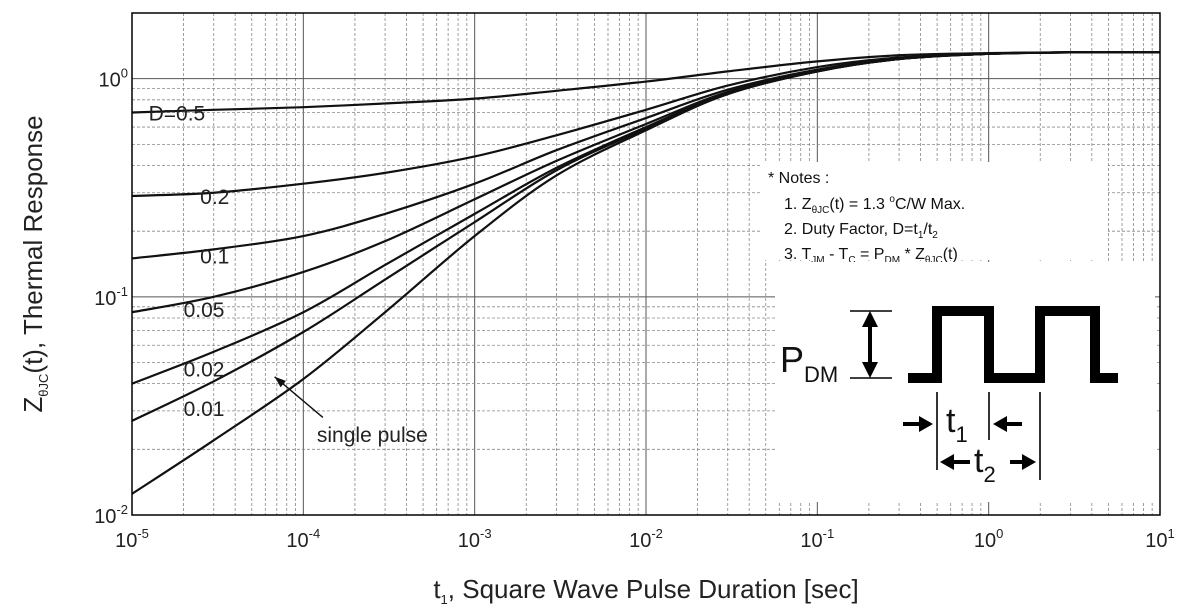 This screenshot has width=1178, height=610. Describe the element at coordinates (817, 539) in the screenshot. I see `x-tick-label: 10⁻¹` at that location.